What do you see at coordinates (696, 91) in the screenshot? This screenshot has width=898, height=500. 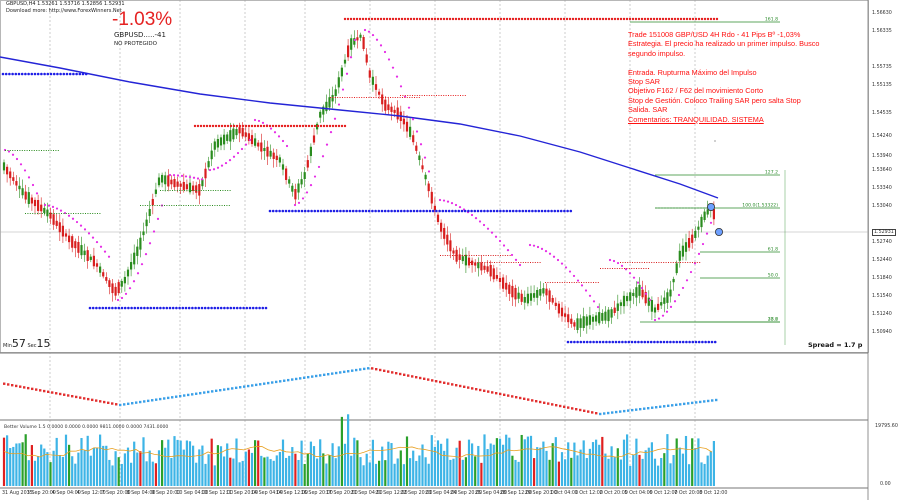 I see `note-line: Objetivo F162 / F62 del movimiento Corto` at bounding box center [696, 91].